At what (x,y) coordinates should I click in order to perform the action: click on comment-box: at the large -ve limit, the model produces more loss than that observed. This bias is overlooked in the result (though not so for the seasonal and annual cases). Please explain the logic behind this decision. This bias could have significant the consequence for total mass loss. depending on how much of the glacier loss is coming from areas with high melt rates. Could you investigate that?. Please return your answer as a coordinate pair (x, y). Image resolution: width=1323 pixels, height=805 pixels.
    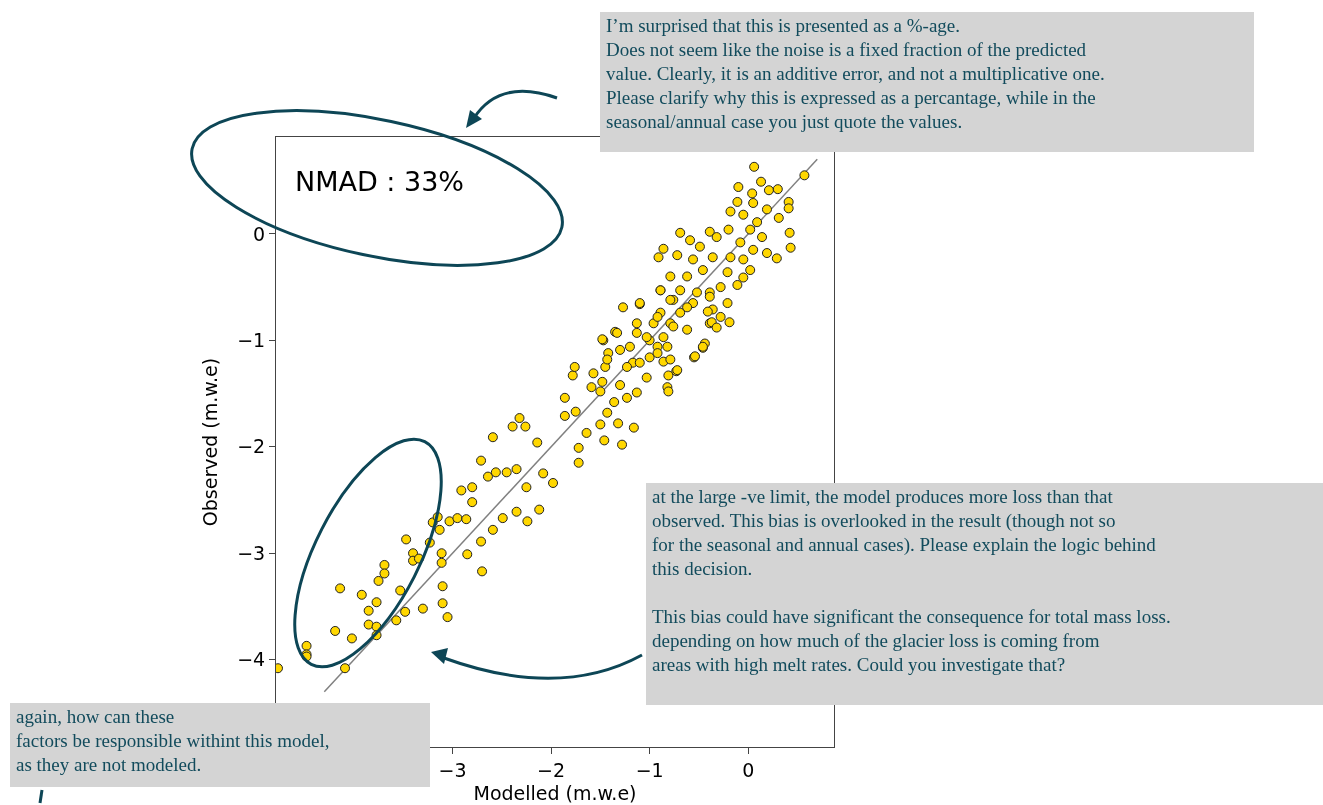
    Looking at the image, I should click on (984, 594).